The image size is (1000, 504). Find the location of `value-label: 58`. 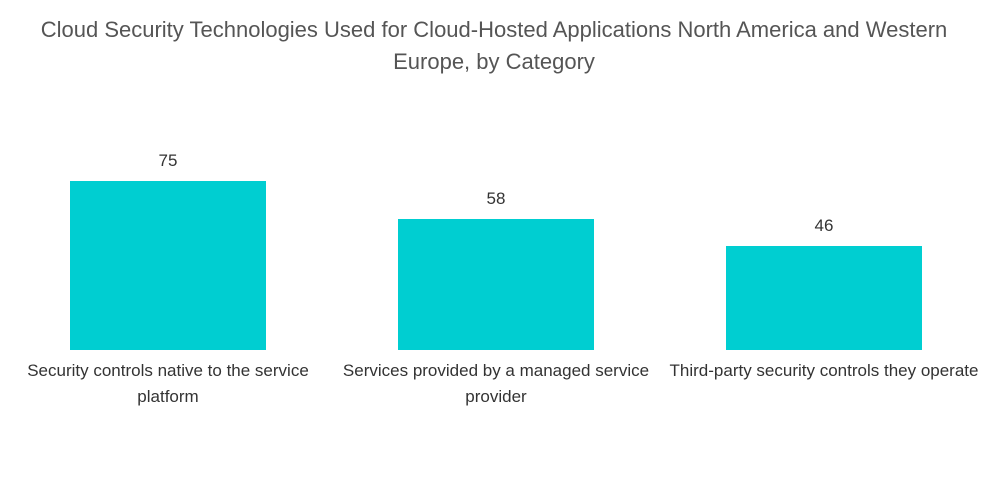

value-label: 58 is located at coordinates (496, 199).